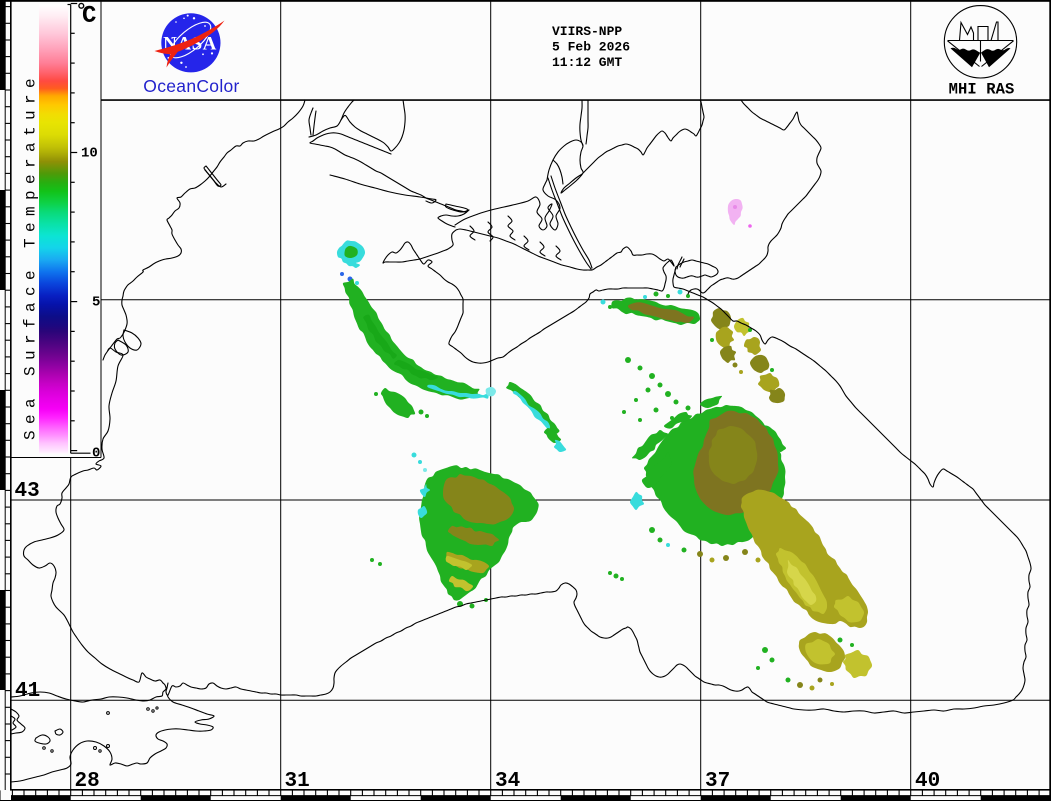 The height and width of the screenshot is (801, 1051). Describe the element at coordinates (96, 303) in the screenshot. I see `svg-text: 5` at that location.